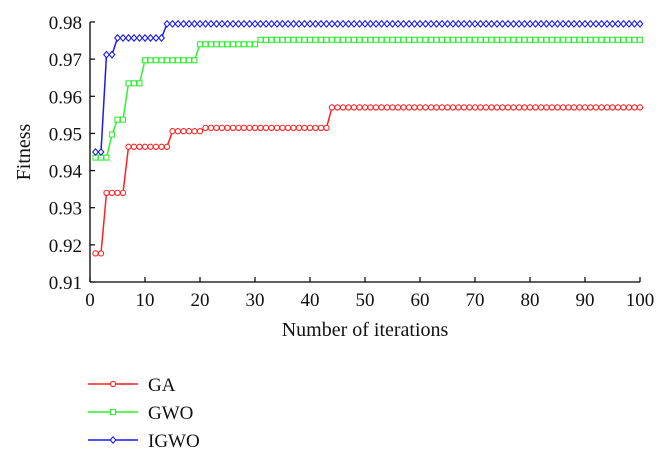  What do you see at coordinates (140, 413) in the screenshot?
I see `legend-item-gwo: GWO` at bounding box center [140, 413].